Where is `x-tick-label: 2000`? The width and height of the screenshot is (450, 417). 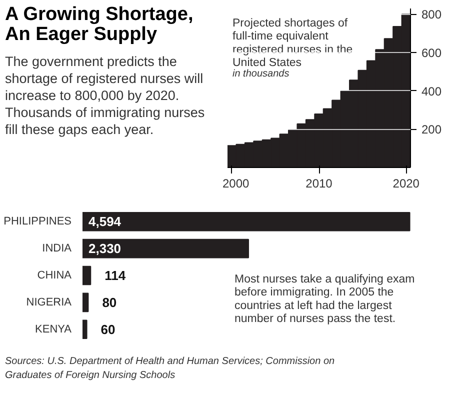 x-tick-label: 2000 is located at coordinates (236, 183).